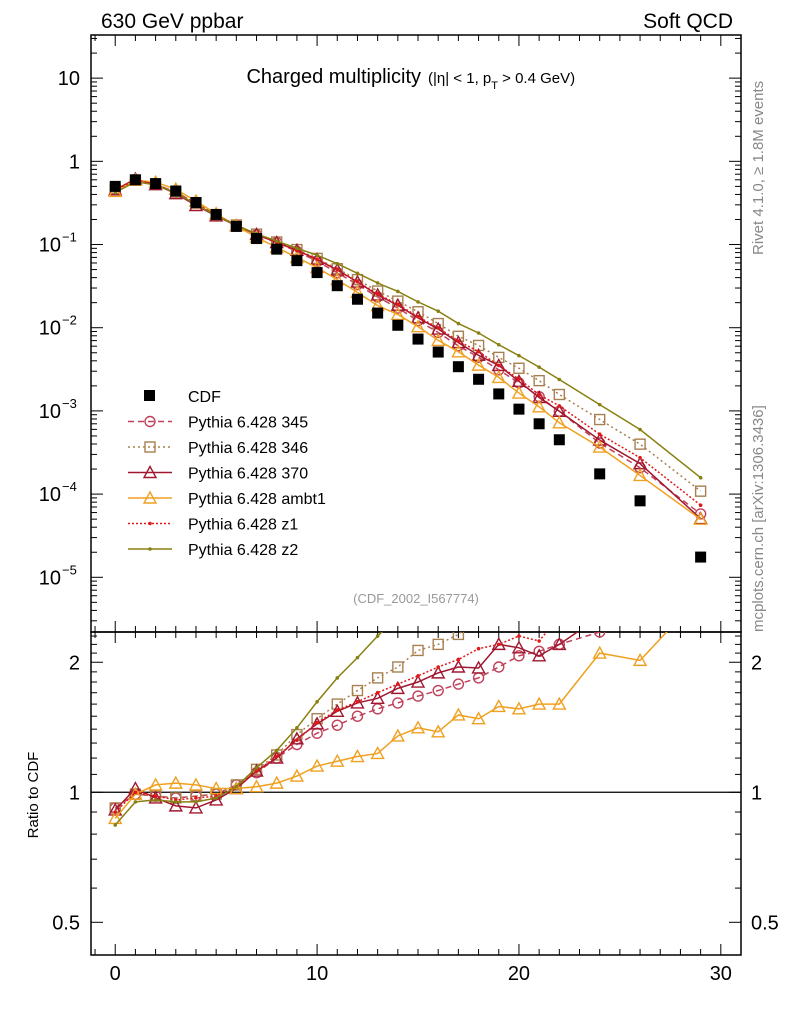  I want to click on plot-title-cuts-post: > 0.4 GeV), so click(536, 78).